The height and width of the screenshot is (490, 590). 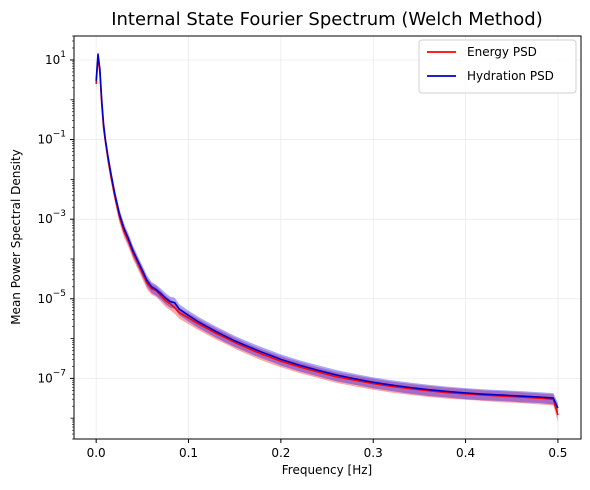 I want to click on x-tick-label: 0.4, so click(x=465, y=453).